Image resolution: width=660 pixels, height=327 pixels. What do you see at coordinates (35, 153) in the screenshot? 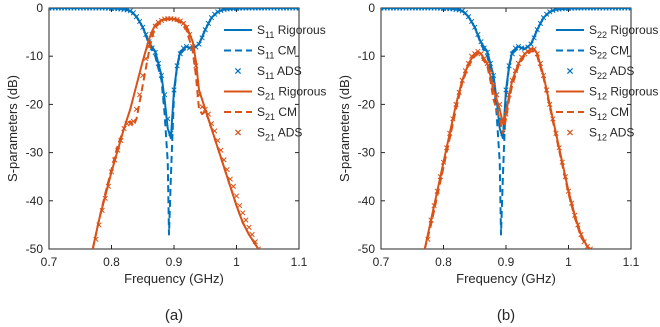
I see `y-tick-label: -30` at bounding box center [35, 153].